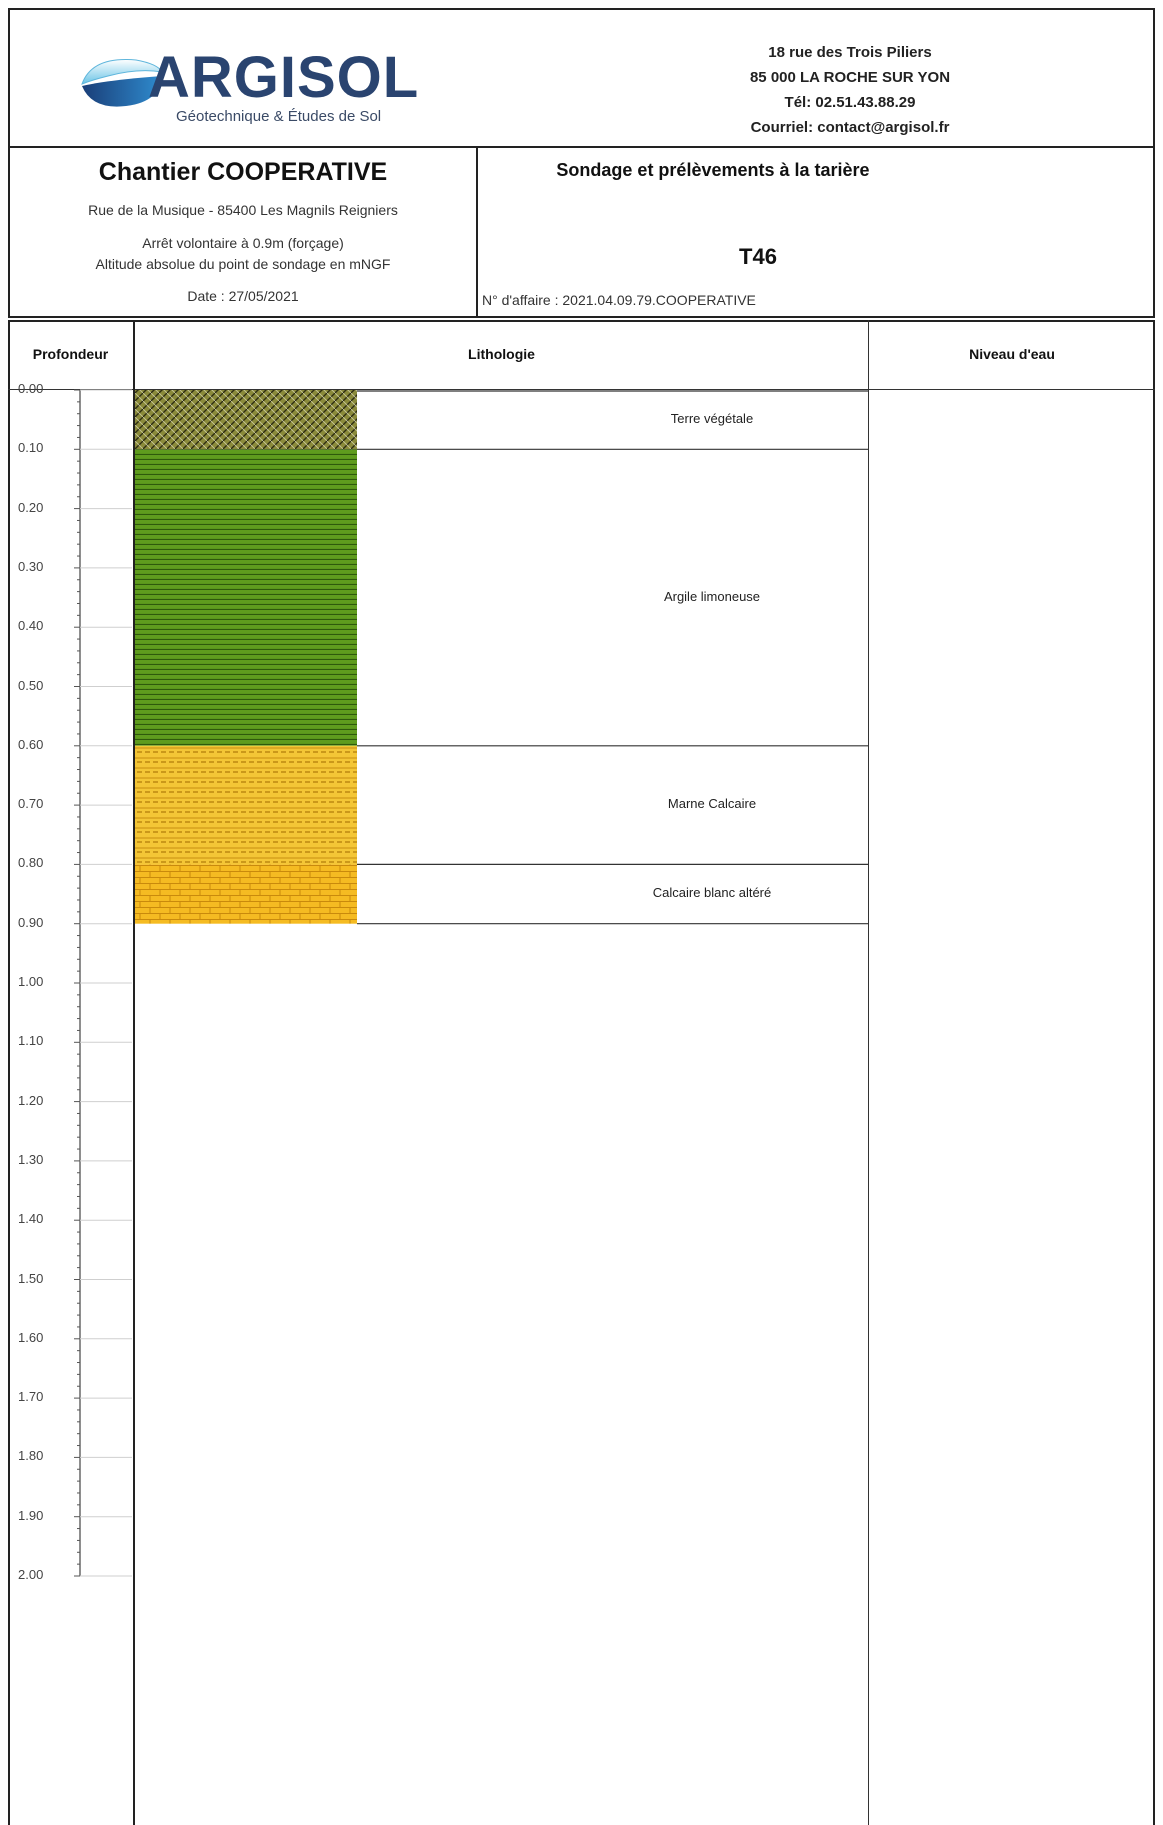 The width and height of the screenshot is (1163, 1825). I want to click on depth-column-divider, so click(134, 1072).